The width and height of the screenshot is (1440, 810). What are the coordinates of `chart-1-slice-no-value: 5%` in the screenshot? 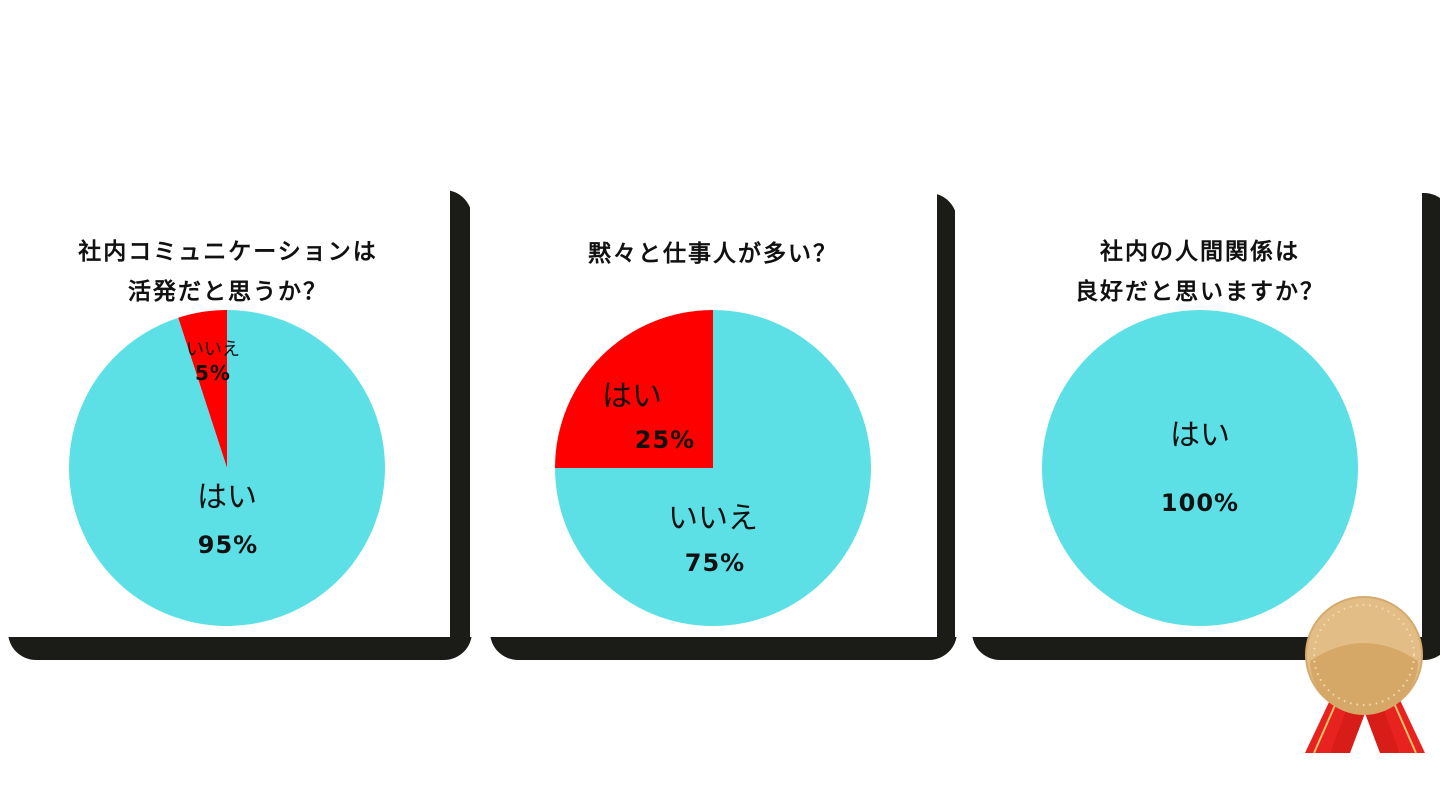 It's located at (213, 373).